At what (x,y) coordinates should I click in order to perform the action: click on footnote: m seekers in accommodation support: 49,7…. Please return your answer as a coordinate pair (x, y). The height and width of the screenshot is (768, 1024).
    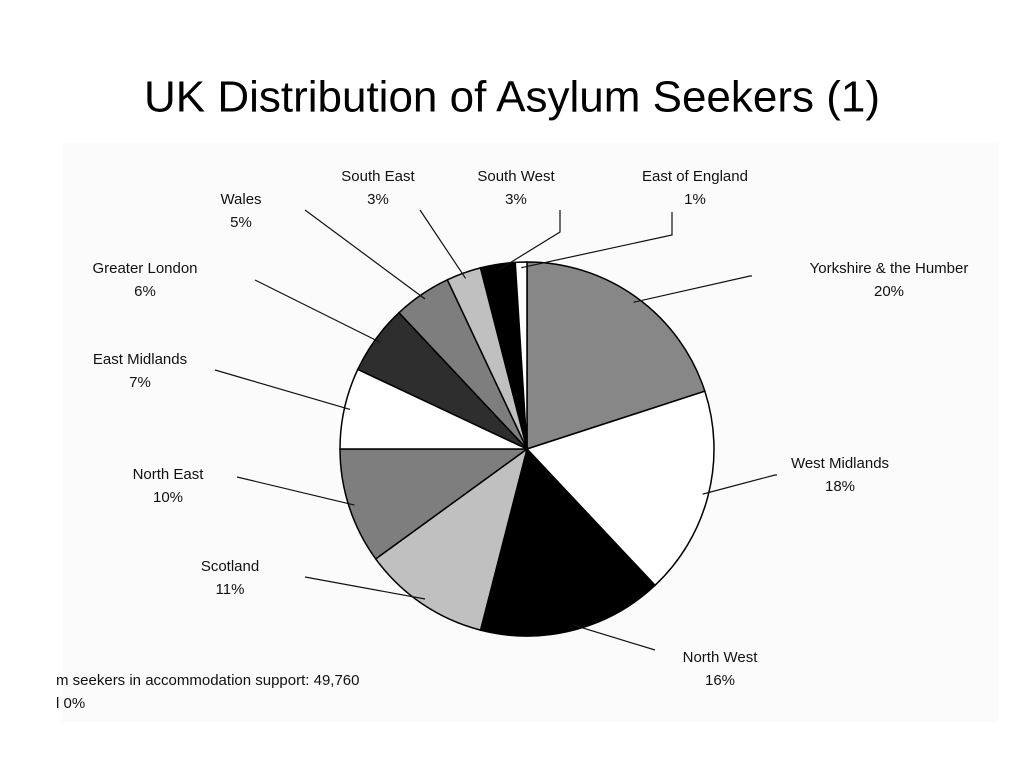
    Looking at the image, I should click on (208, 680).